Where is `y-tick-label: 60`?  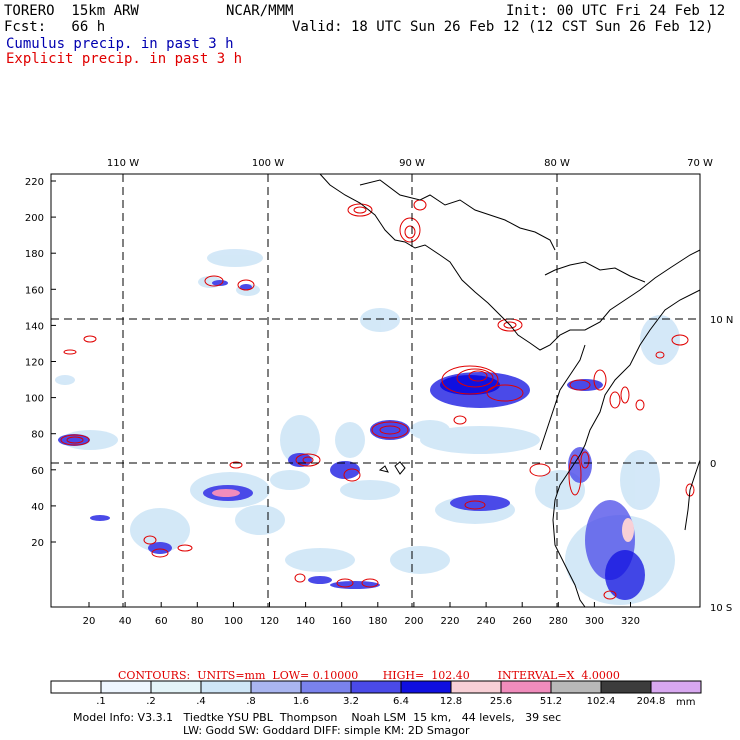 y-tick-label: 60 is located at coordinates (37, 471).